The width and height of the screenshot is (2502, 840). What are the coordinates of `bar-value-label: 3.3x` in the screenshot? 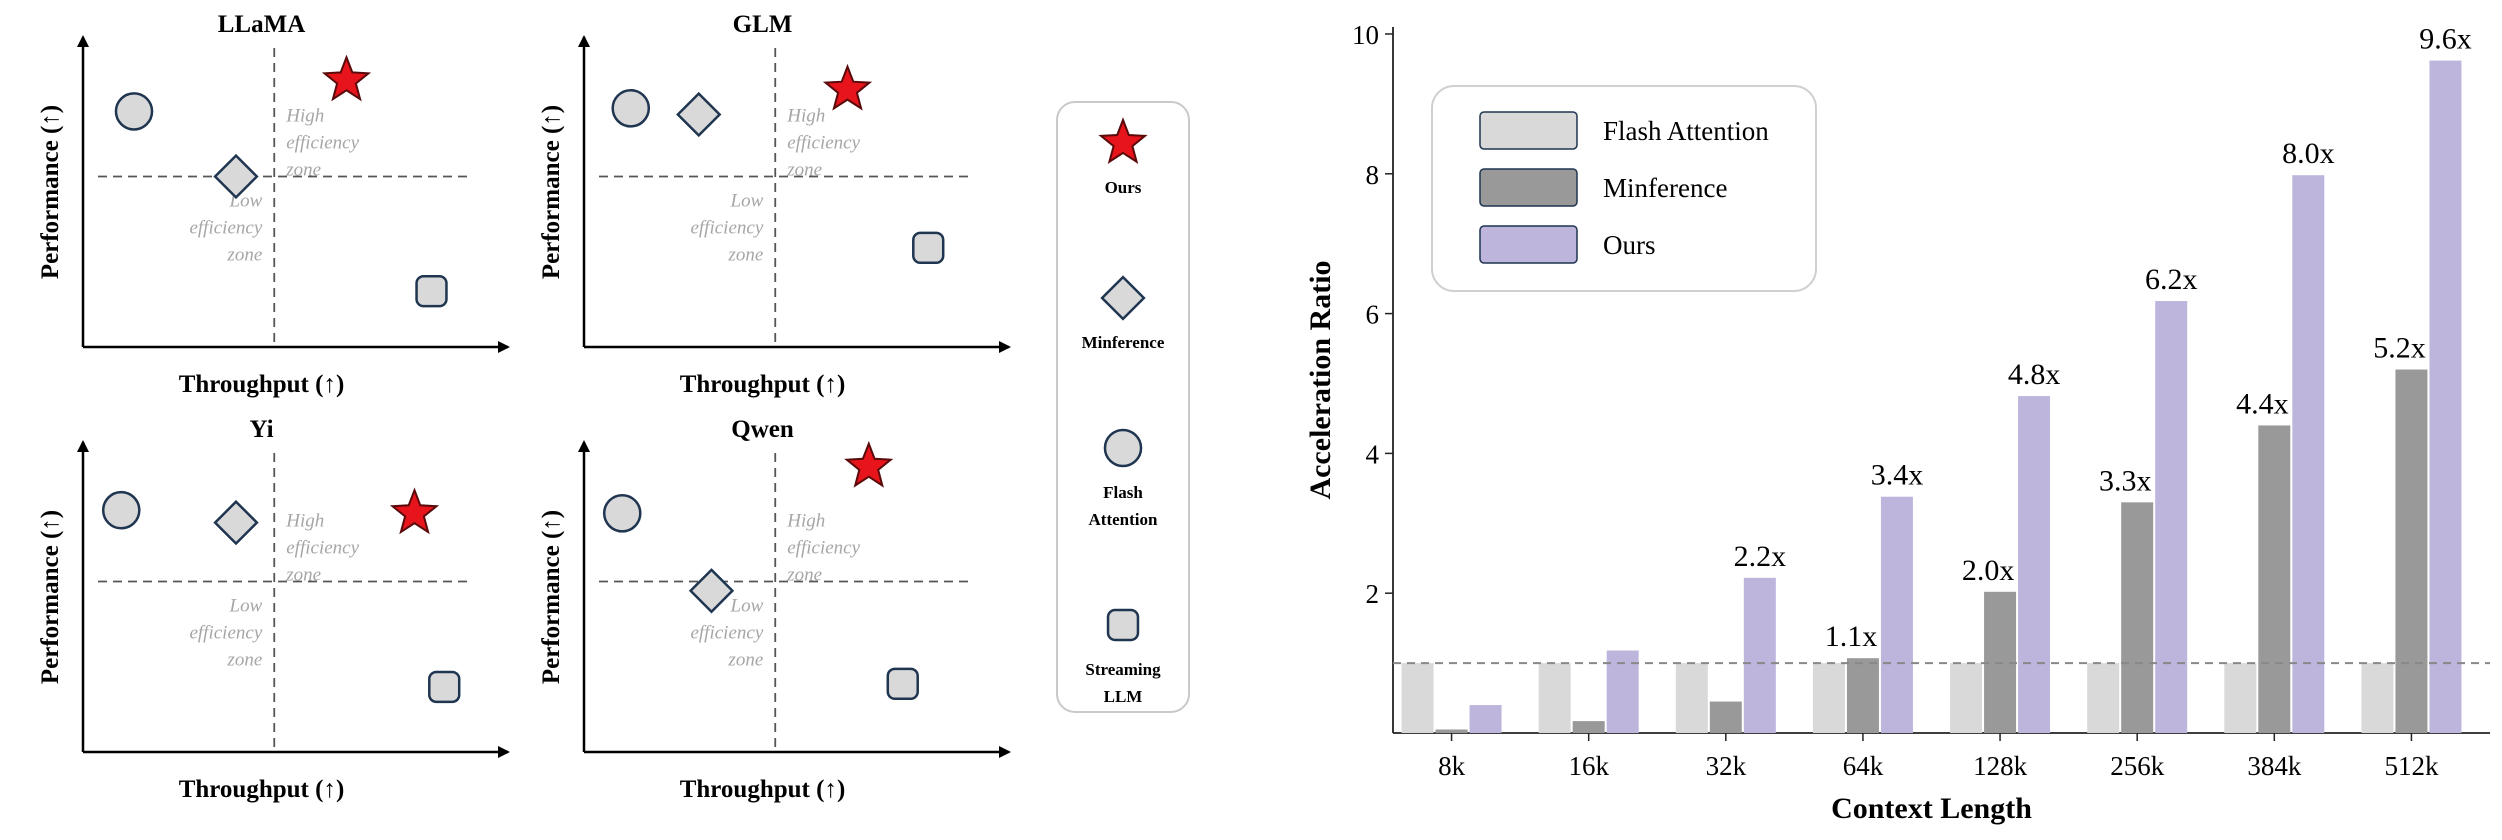 It's located at (2125, 480).